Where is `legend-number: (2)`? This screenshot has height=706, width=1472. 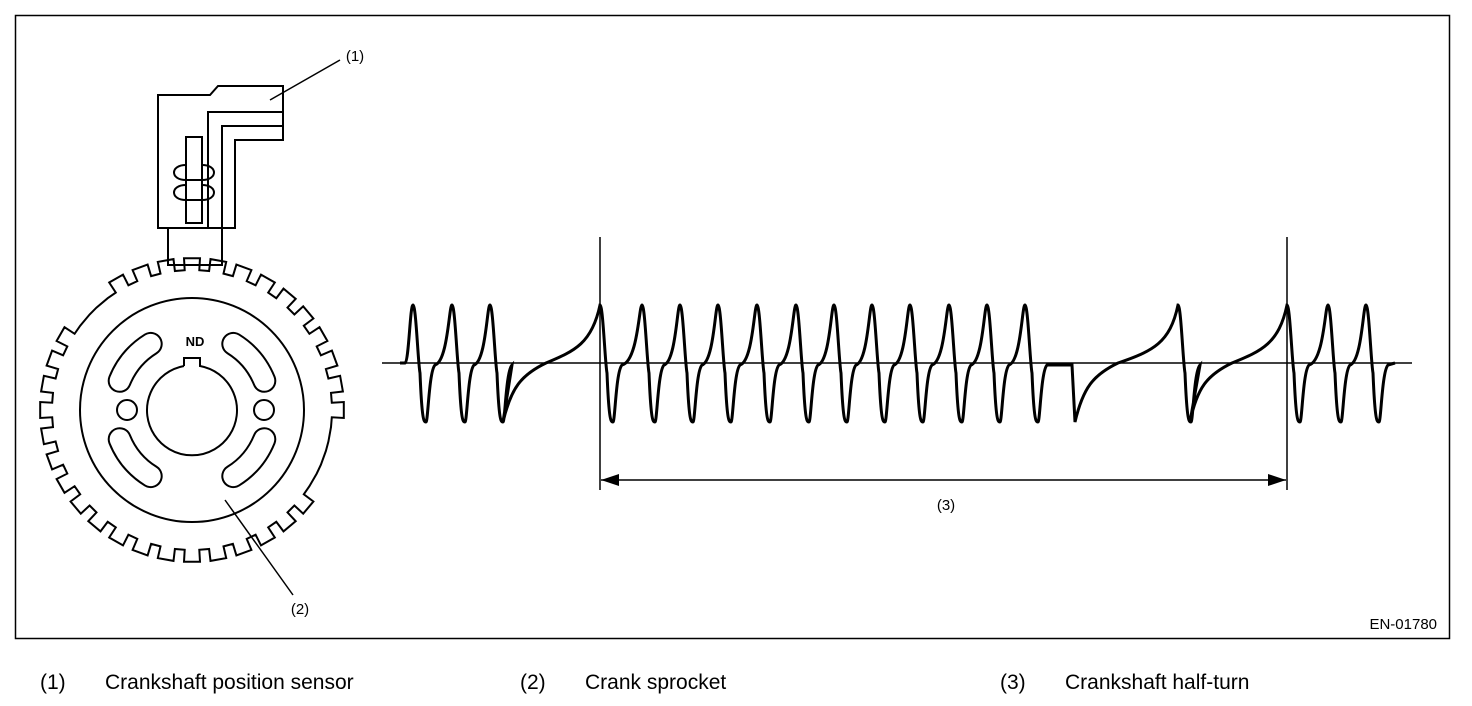 legend-number: (2) is located at coordinates (533, 682).